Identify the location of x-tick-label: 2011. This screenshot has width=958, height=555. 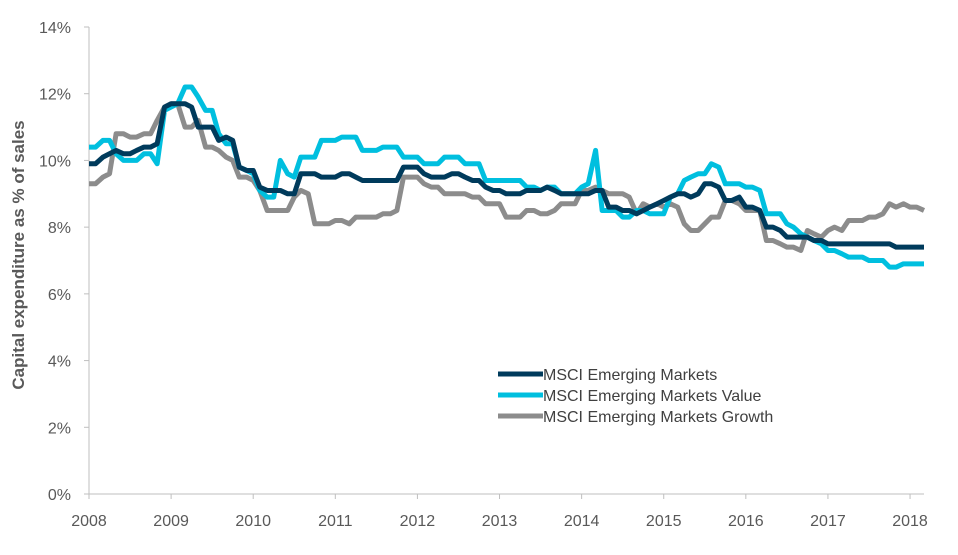
(335, 521).